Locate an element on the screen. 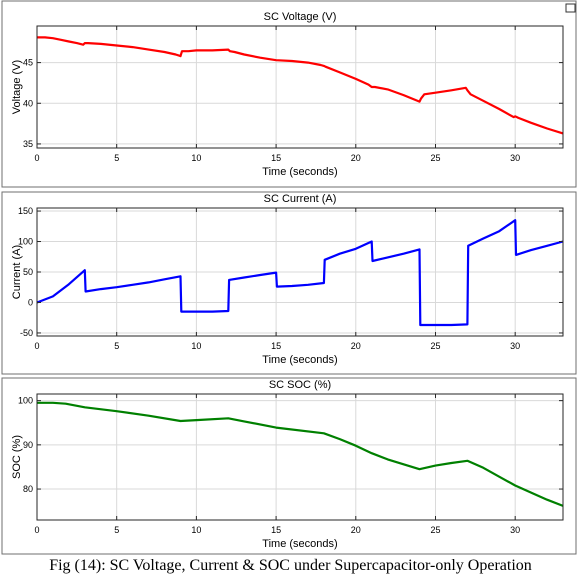 The width and height of the screenshot is (581, 586). y-tick-label: 40 is located at coordinates (28, 103).